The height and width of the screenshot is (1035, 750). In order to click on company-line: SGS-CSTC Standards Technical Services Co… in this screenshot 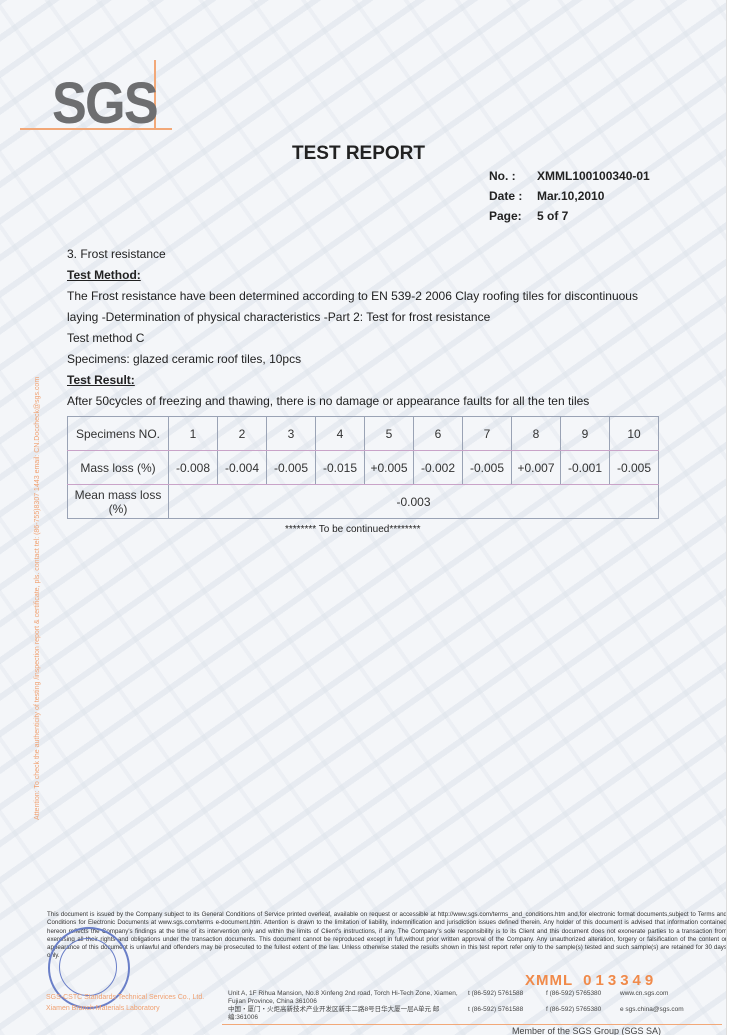, I will do `click(125, 997)`.